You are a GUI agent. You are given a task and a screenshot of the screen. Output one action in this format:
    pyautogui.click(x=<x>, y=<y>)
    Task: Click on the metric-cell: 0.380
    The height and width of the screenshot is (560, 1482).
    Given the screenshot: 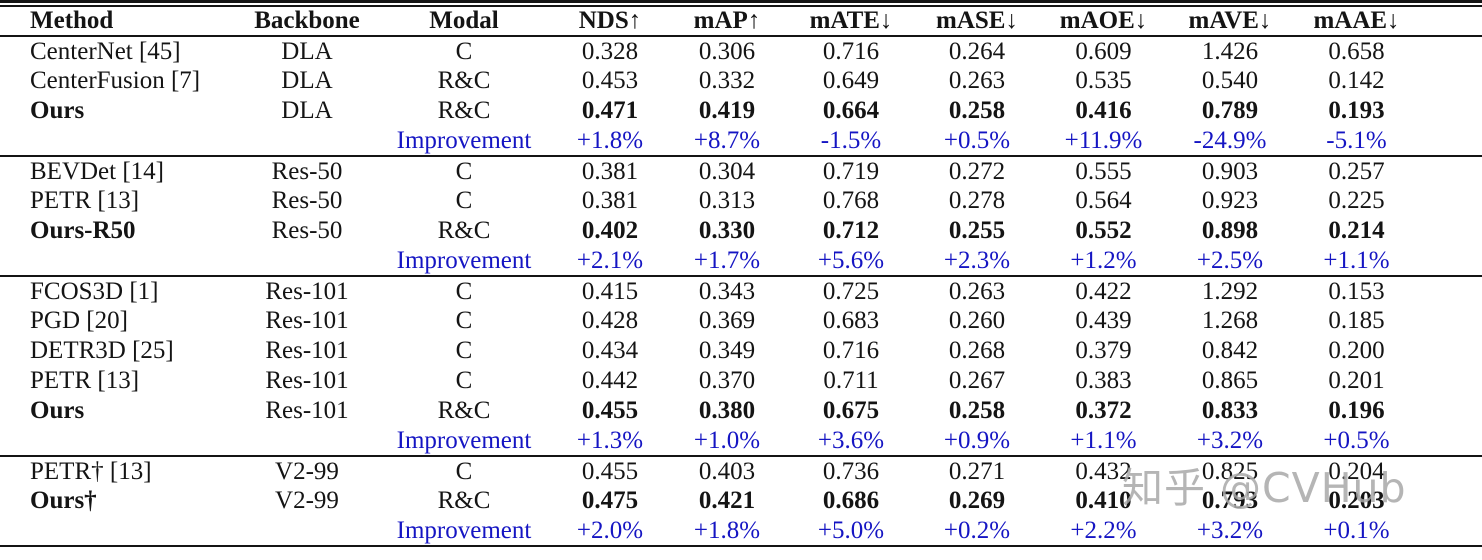 What is the action you would take?
    pyautogui.click(x=727, y=410)
    